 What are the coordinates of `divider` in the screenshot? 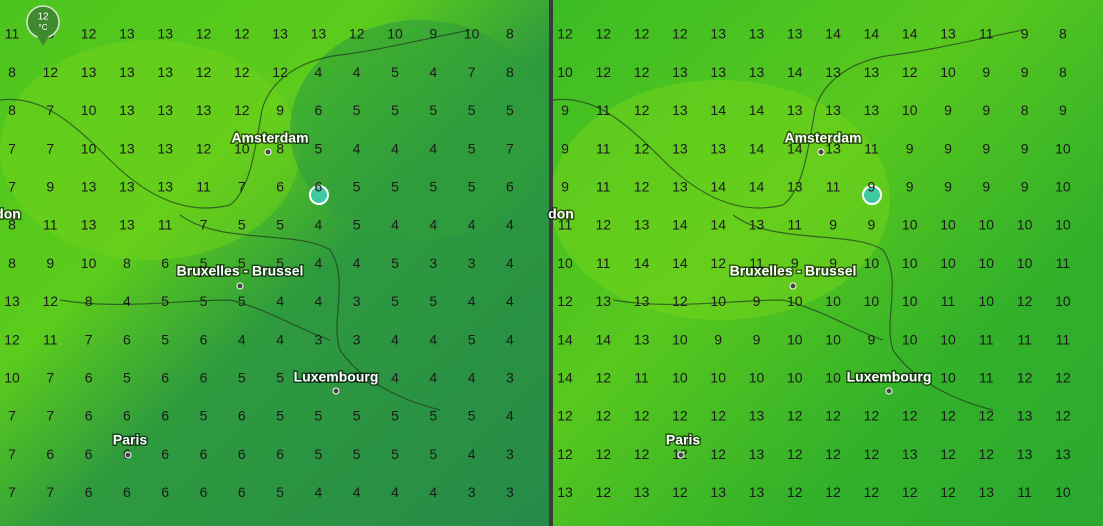 It's located at (551, 263).